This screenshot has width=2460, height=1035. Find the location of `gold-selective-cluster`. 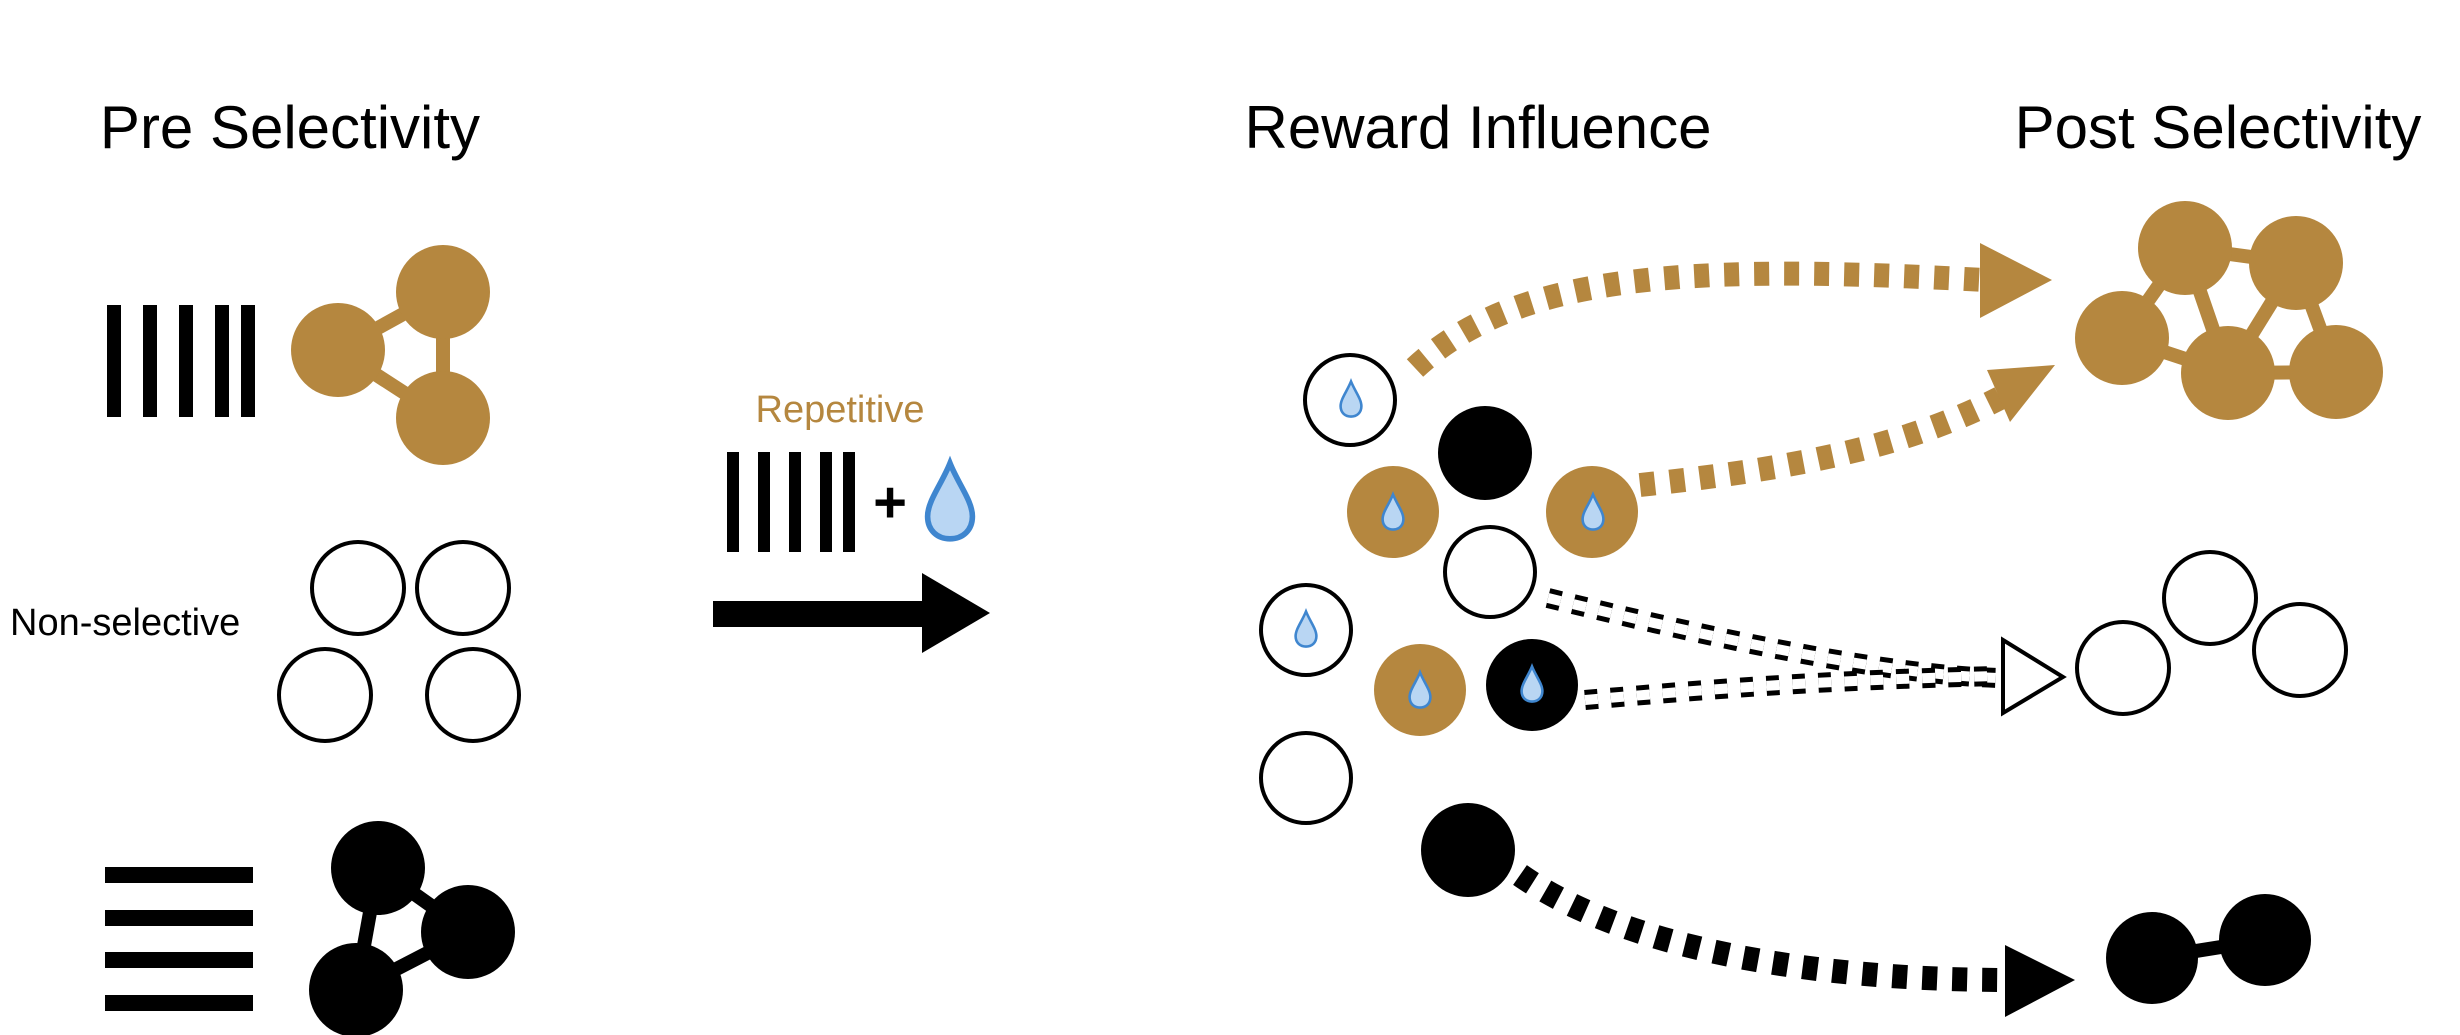

gold-selective-cluster is located at coordinates (390, 355).